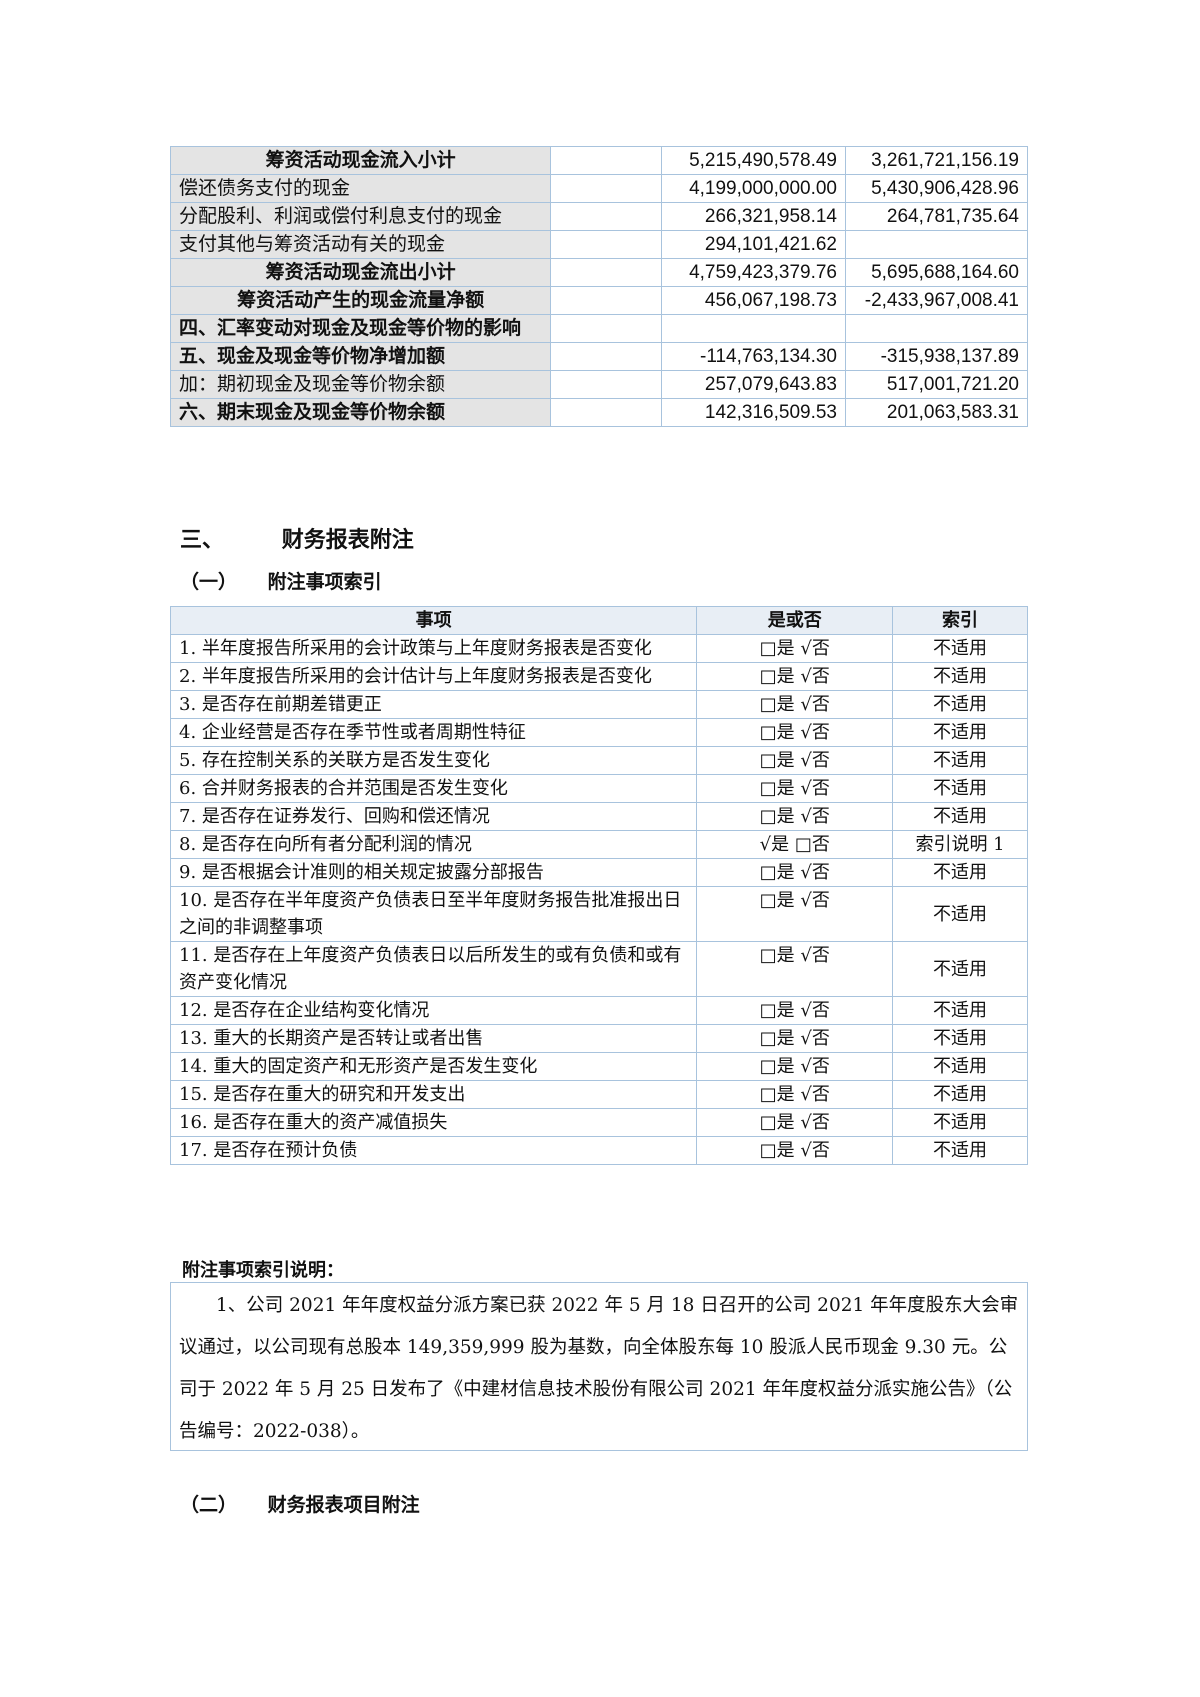 This screenshot has height=1697, width=1200. I want to click on prior-period-value: 3,261,721,156.19, so click(936, 160).